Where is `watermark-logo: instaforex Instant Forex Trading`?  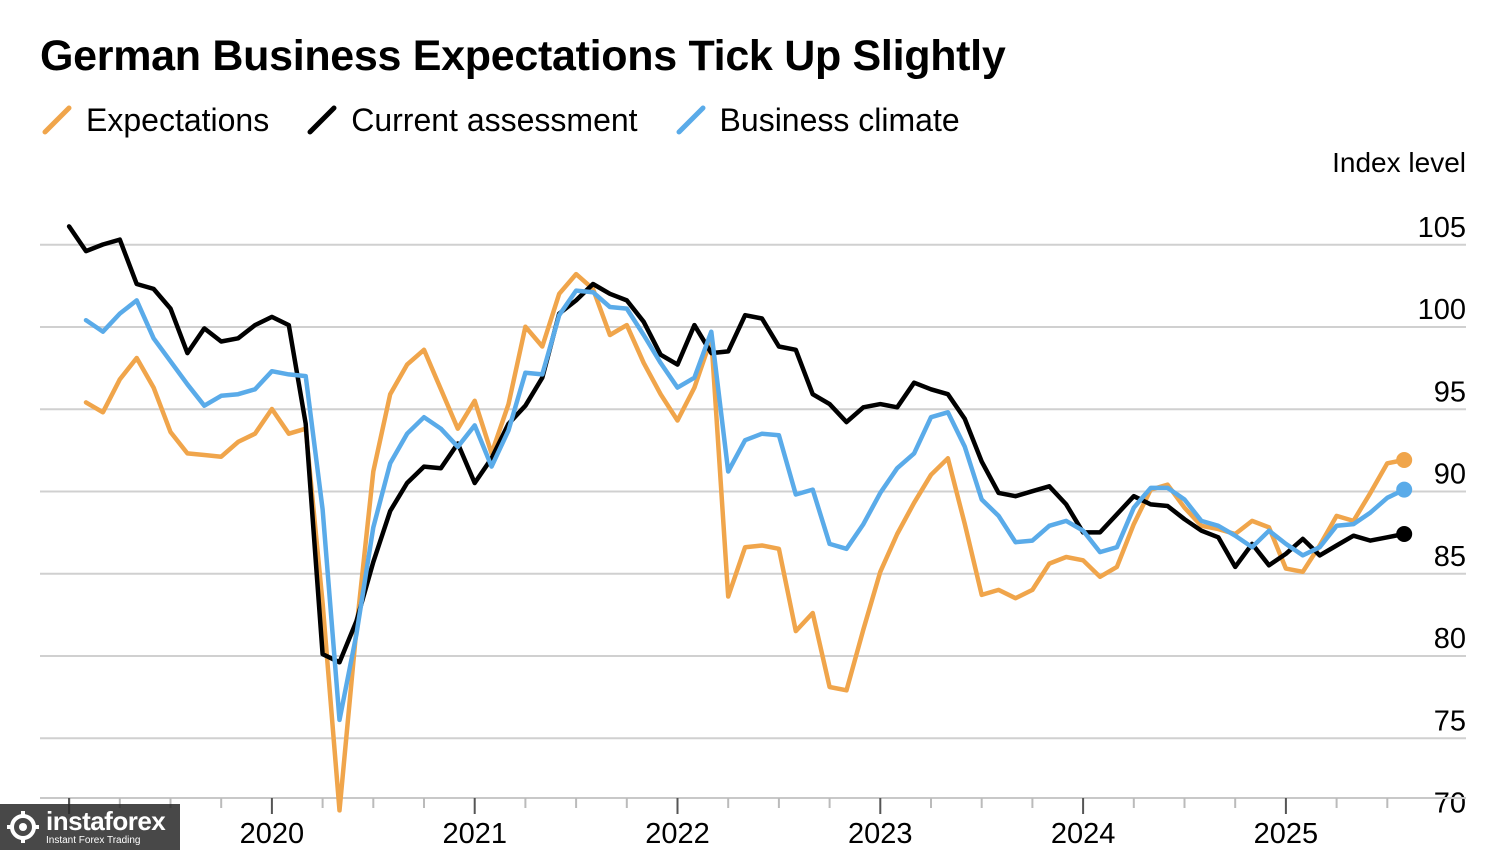
watermark-logo: instaforex Instant Forex Trading is located at coordinates (90, 827).